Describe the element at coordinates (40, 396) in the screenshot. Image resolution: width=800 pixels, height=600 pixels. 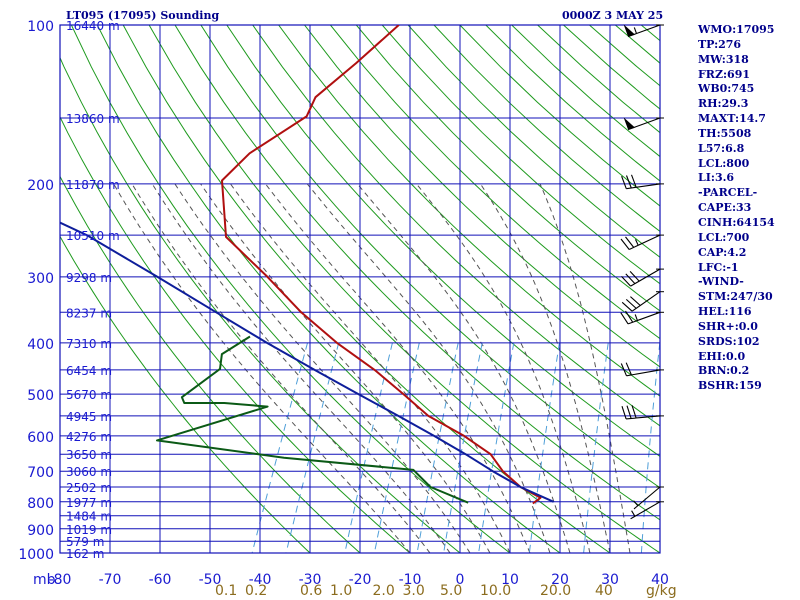
I see `pressure-tick-label: 500` at that location.